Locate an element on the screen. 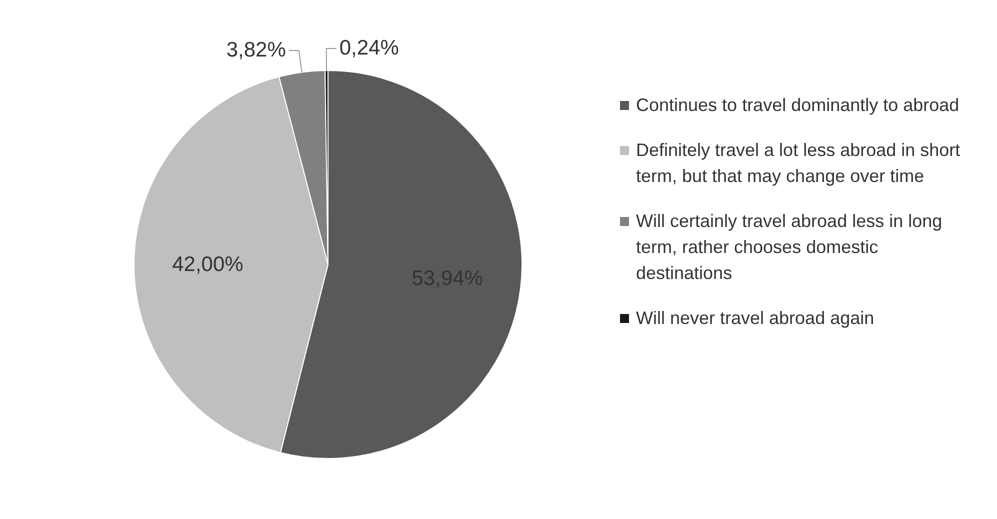 This screenshot has height=519, width=997. legend-label: Definitely travel a lot less abroad in short term, but that may change over time is located at coordinates (799, 163).